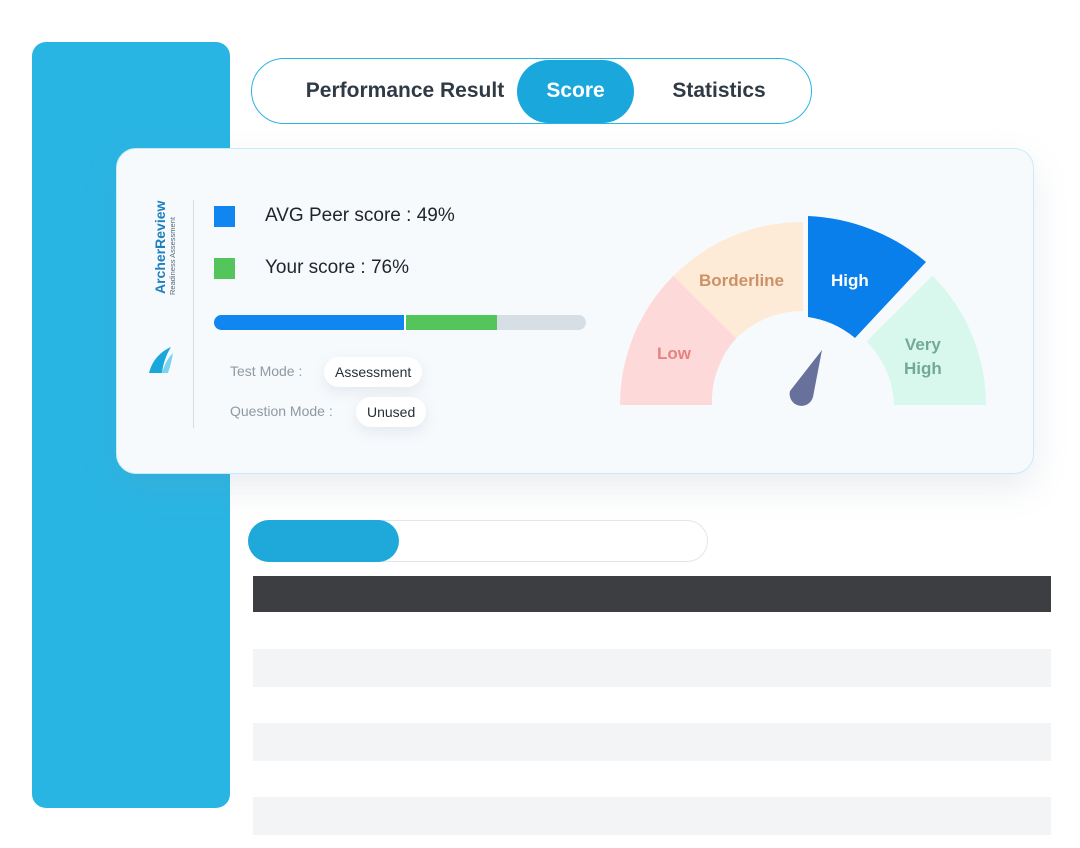 This screenshot has width=1080, height=848. I want to click on brand-logo: ArcherReview Readiness Assessment, so click(160, 290).